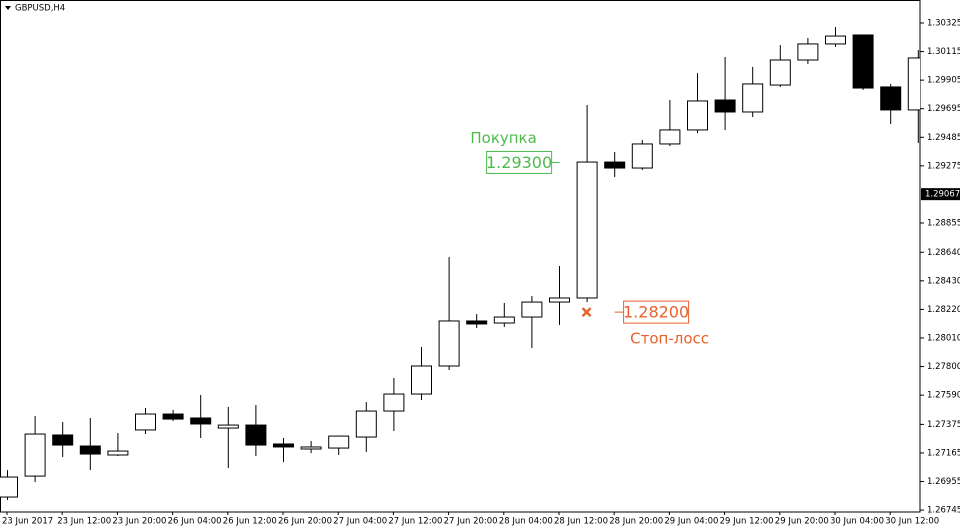 This screenshot has width=960, height=531. I want to click on y-tick-label: 1.28640, so click(943, 253).